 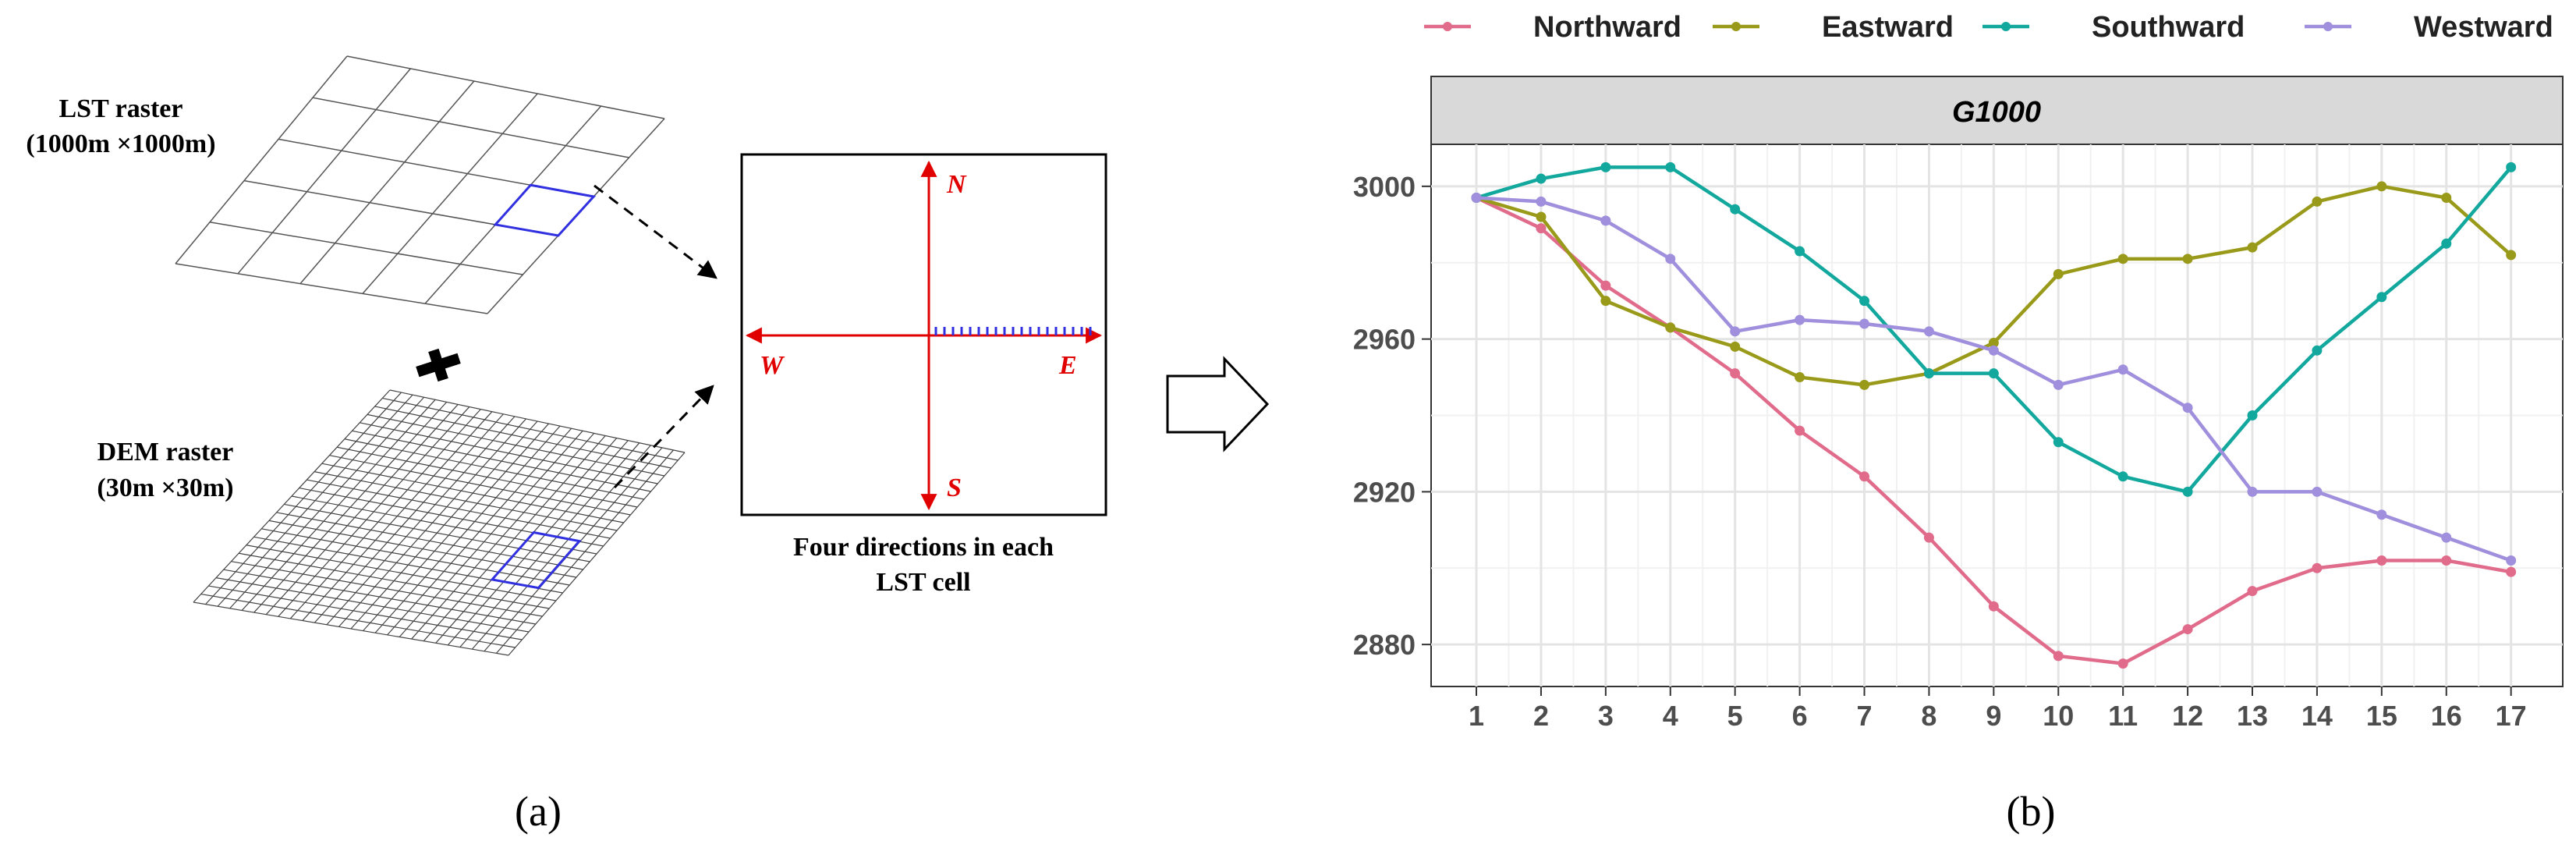 I want to click on x-tick-label: 14, so click(x=2317, y=716).